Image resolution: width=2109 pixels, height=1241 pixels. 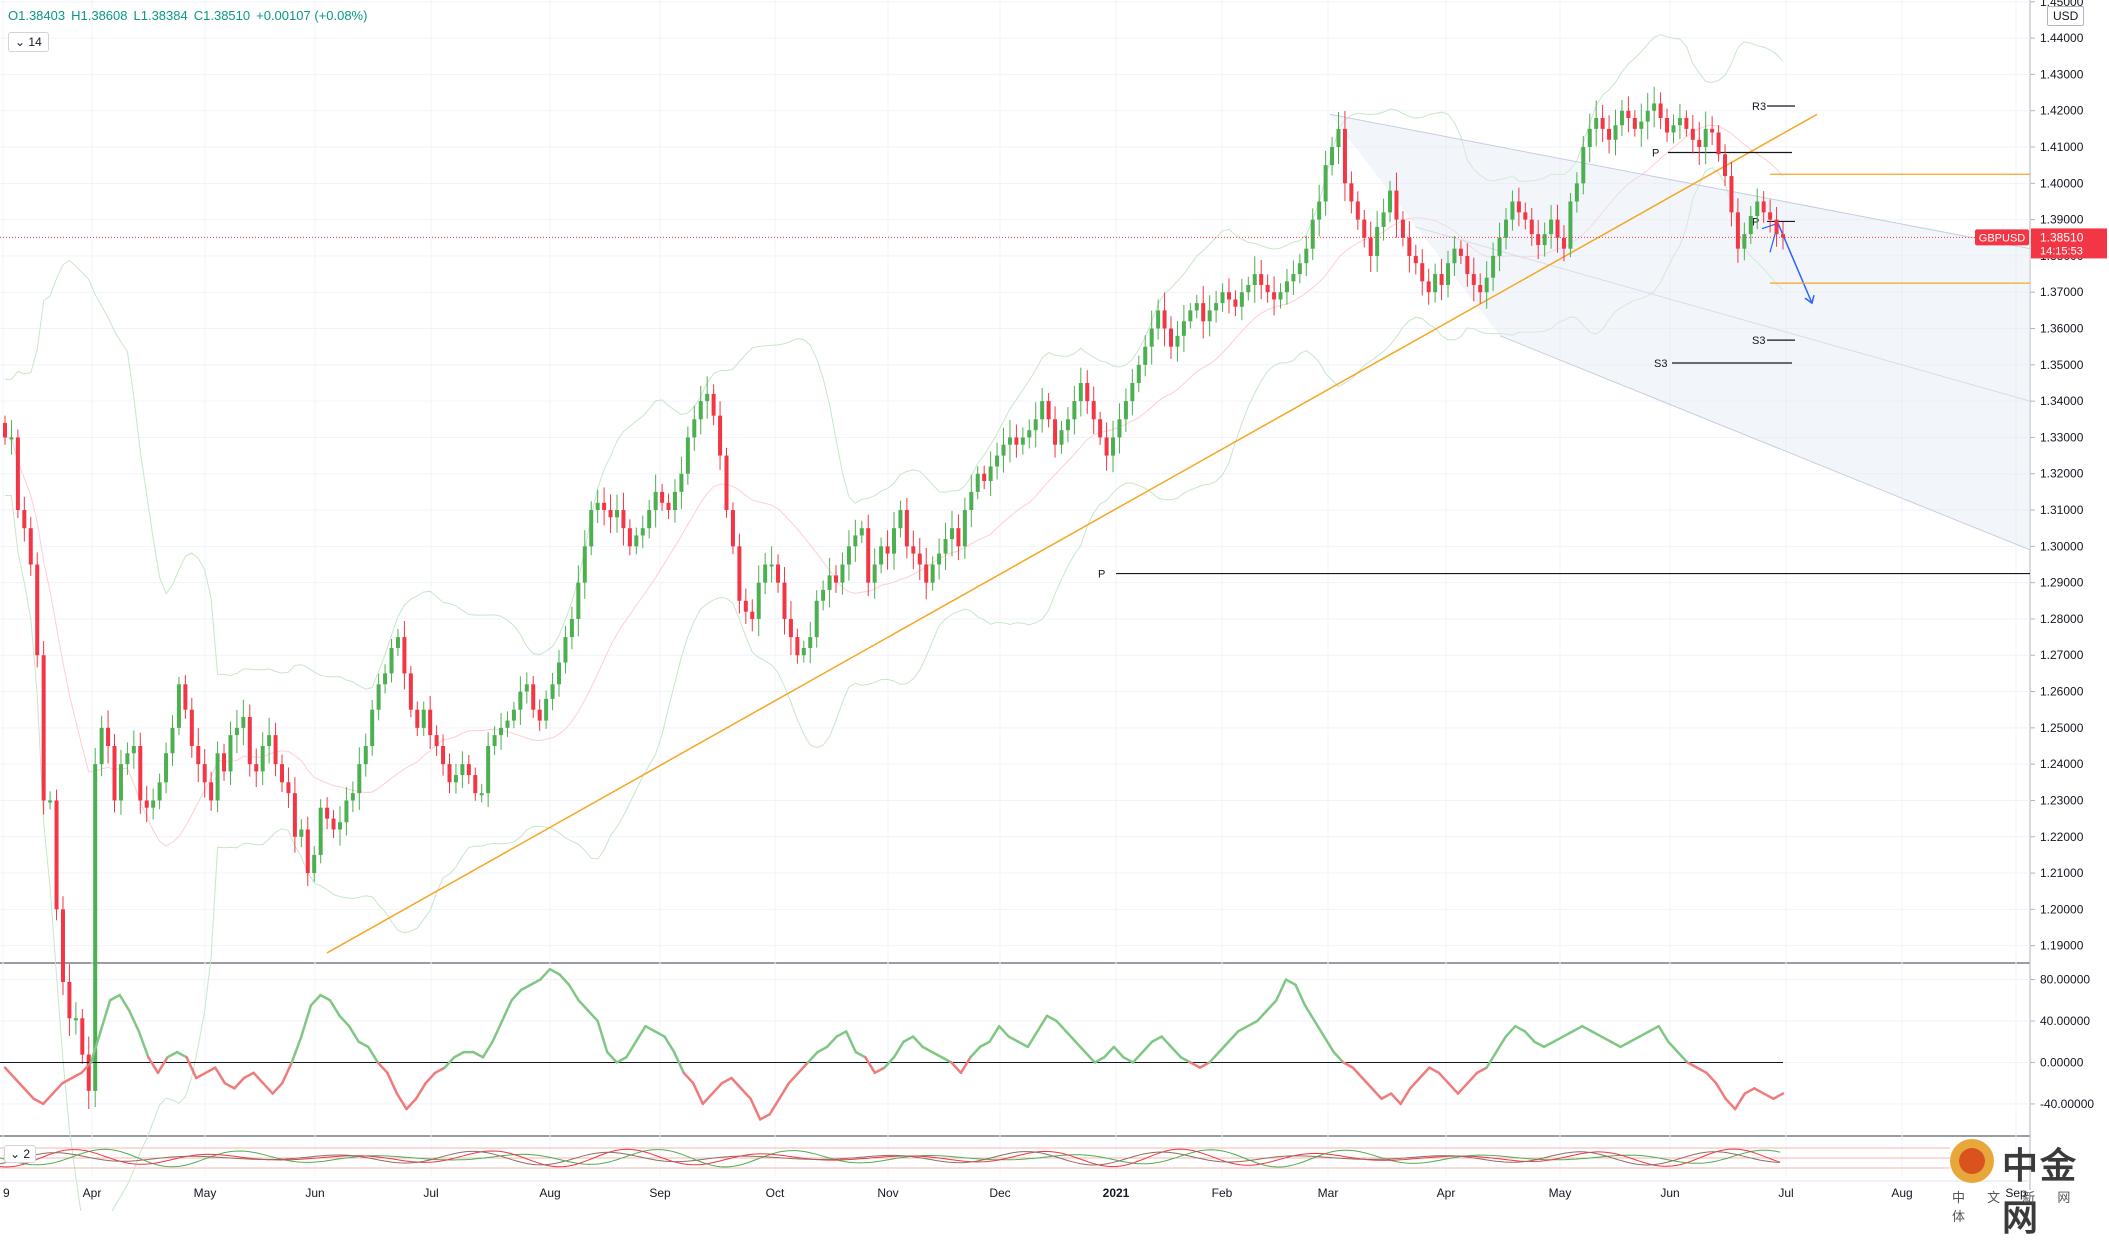 What do you see at coordinates (892, 1044) in the screenshot?
I see `oscillator-pane` at bounding box center [892, 1044].